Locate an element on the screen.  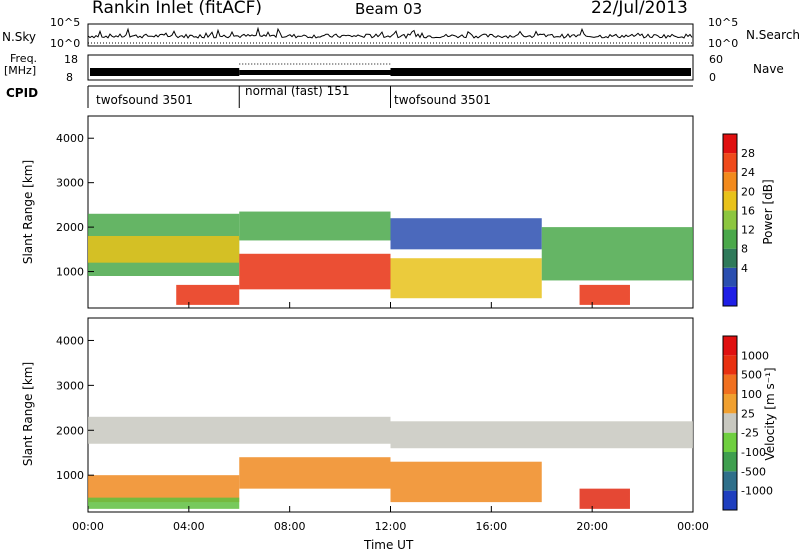
power-colorbar-tick: 12 is located at coordinates (748, 230).